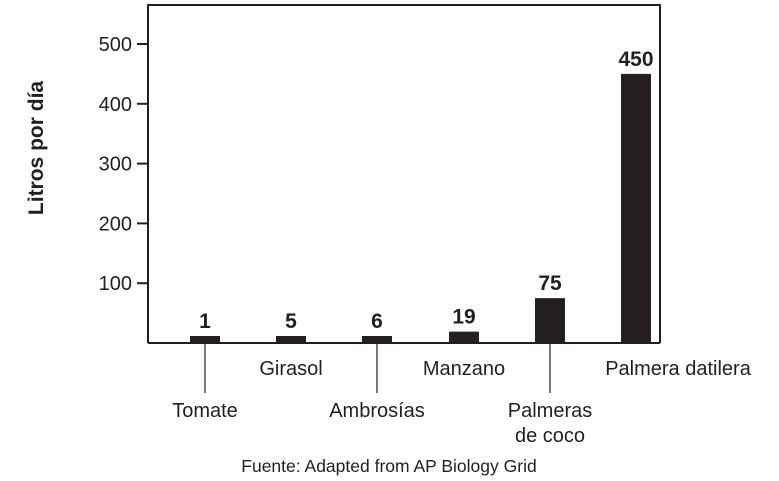 This screenshot has height=481, width=779. I want to click on x-category-label: Girasol, so click(290, 369).